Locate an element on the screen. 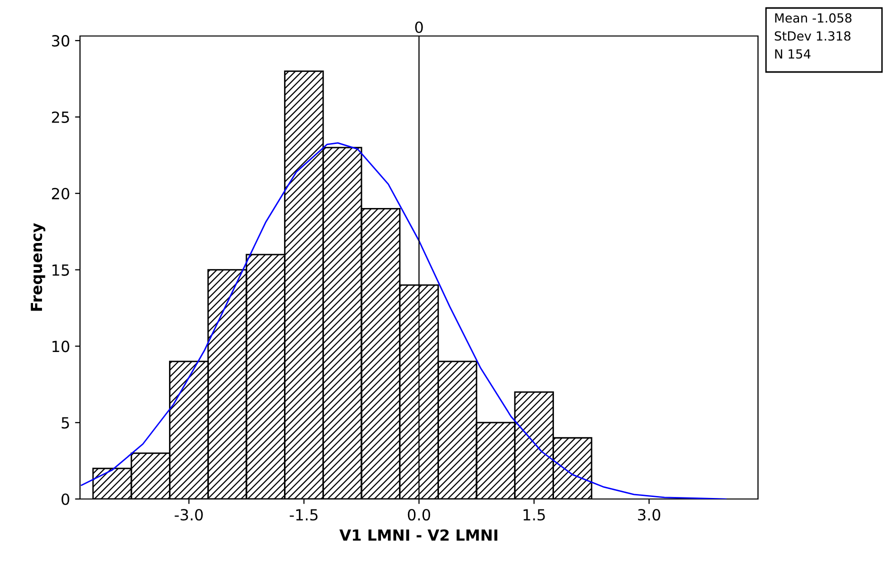 The image size is (884, 561). x-tick-label: 0.0 is located at coordinates (419, 514).